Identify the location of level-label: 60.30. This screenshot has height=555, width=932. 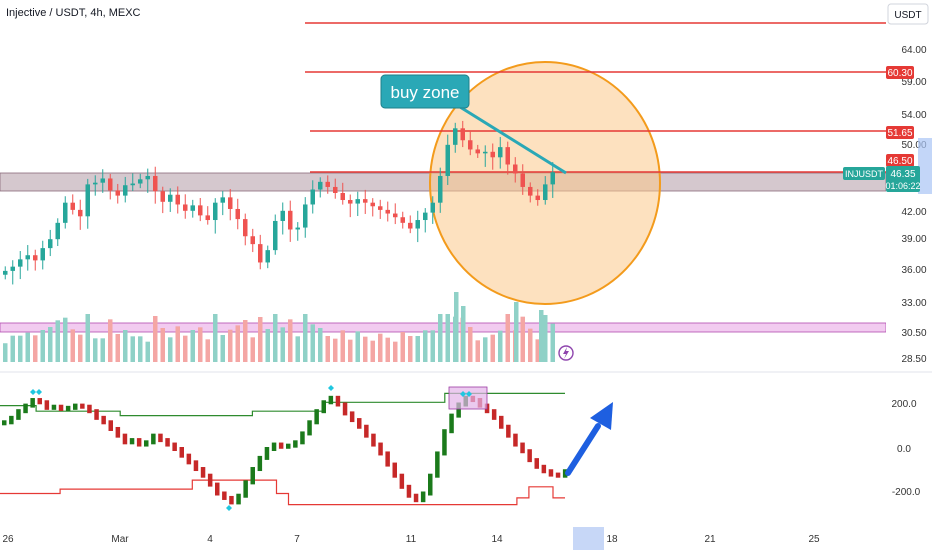
(899, 73).